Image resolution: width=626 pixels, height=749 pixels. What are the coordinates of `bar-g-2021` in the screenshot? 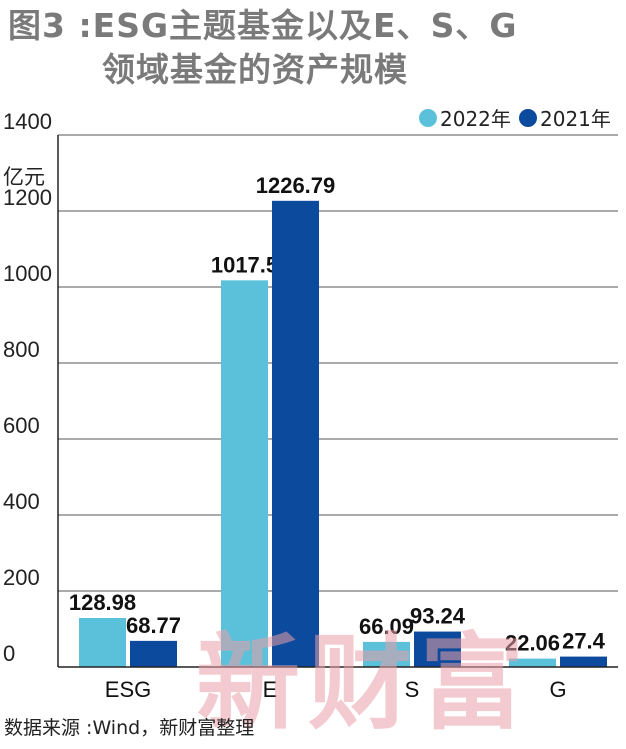 It's located at (583, 661).